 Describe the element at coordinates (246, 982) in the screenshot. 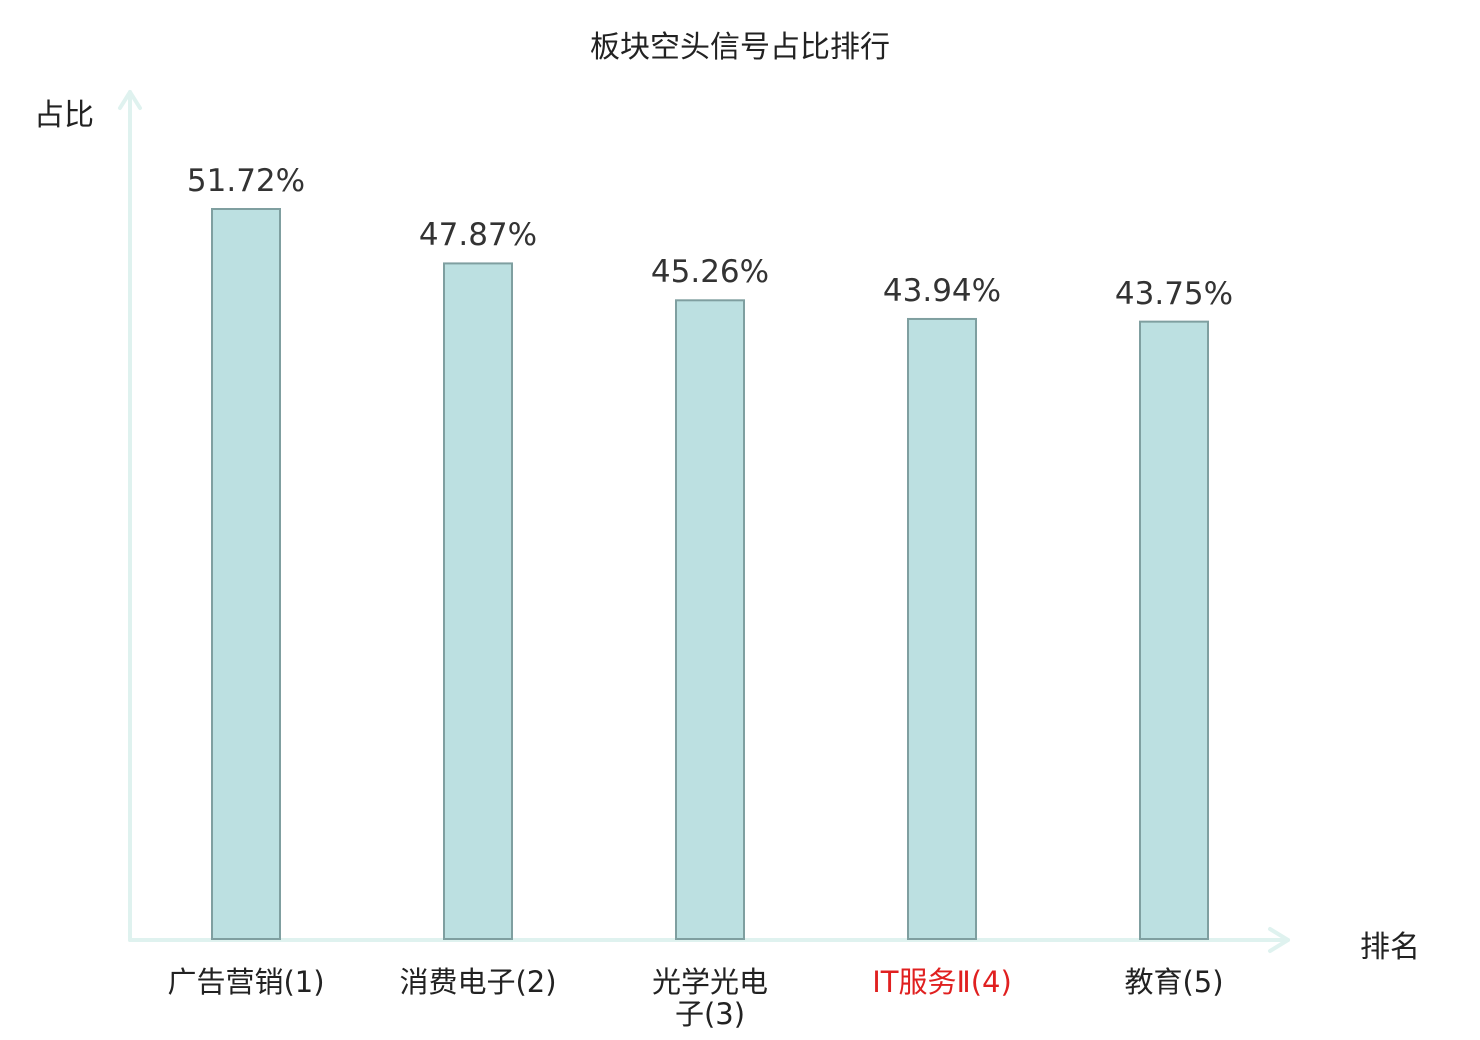

I see `x-tick-label: 广告营销(1)` at that location.